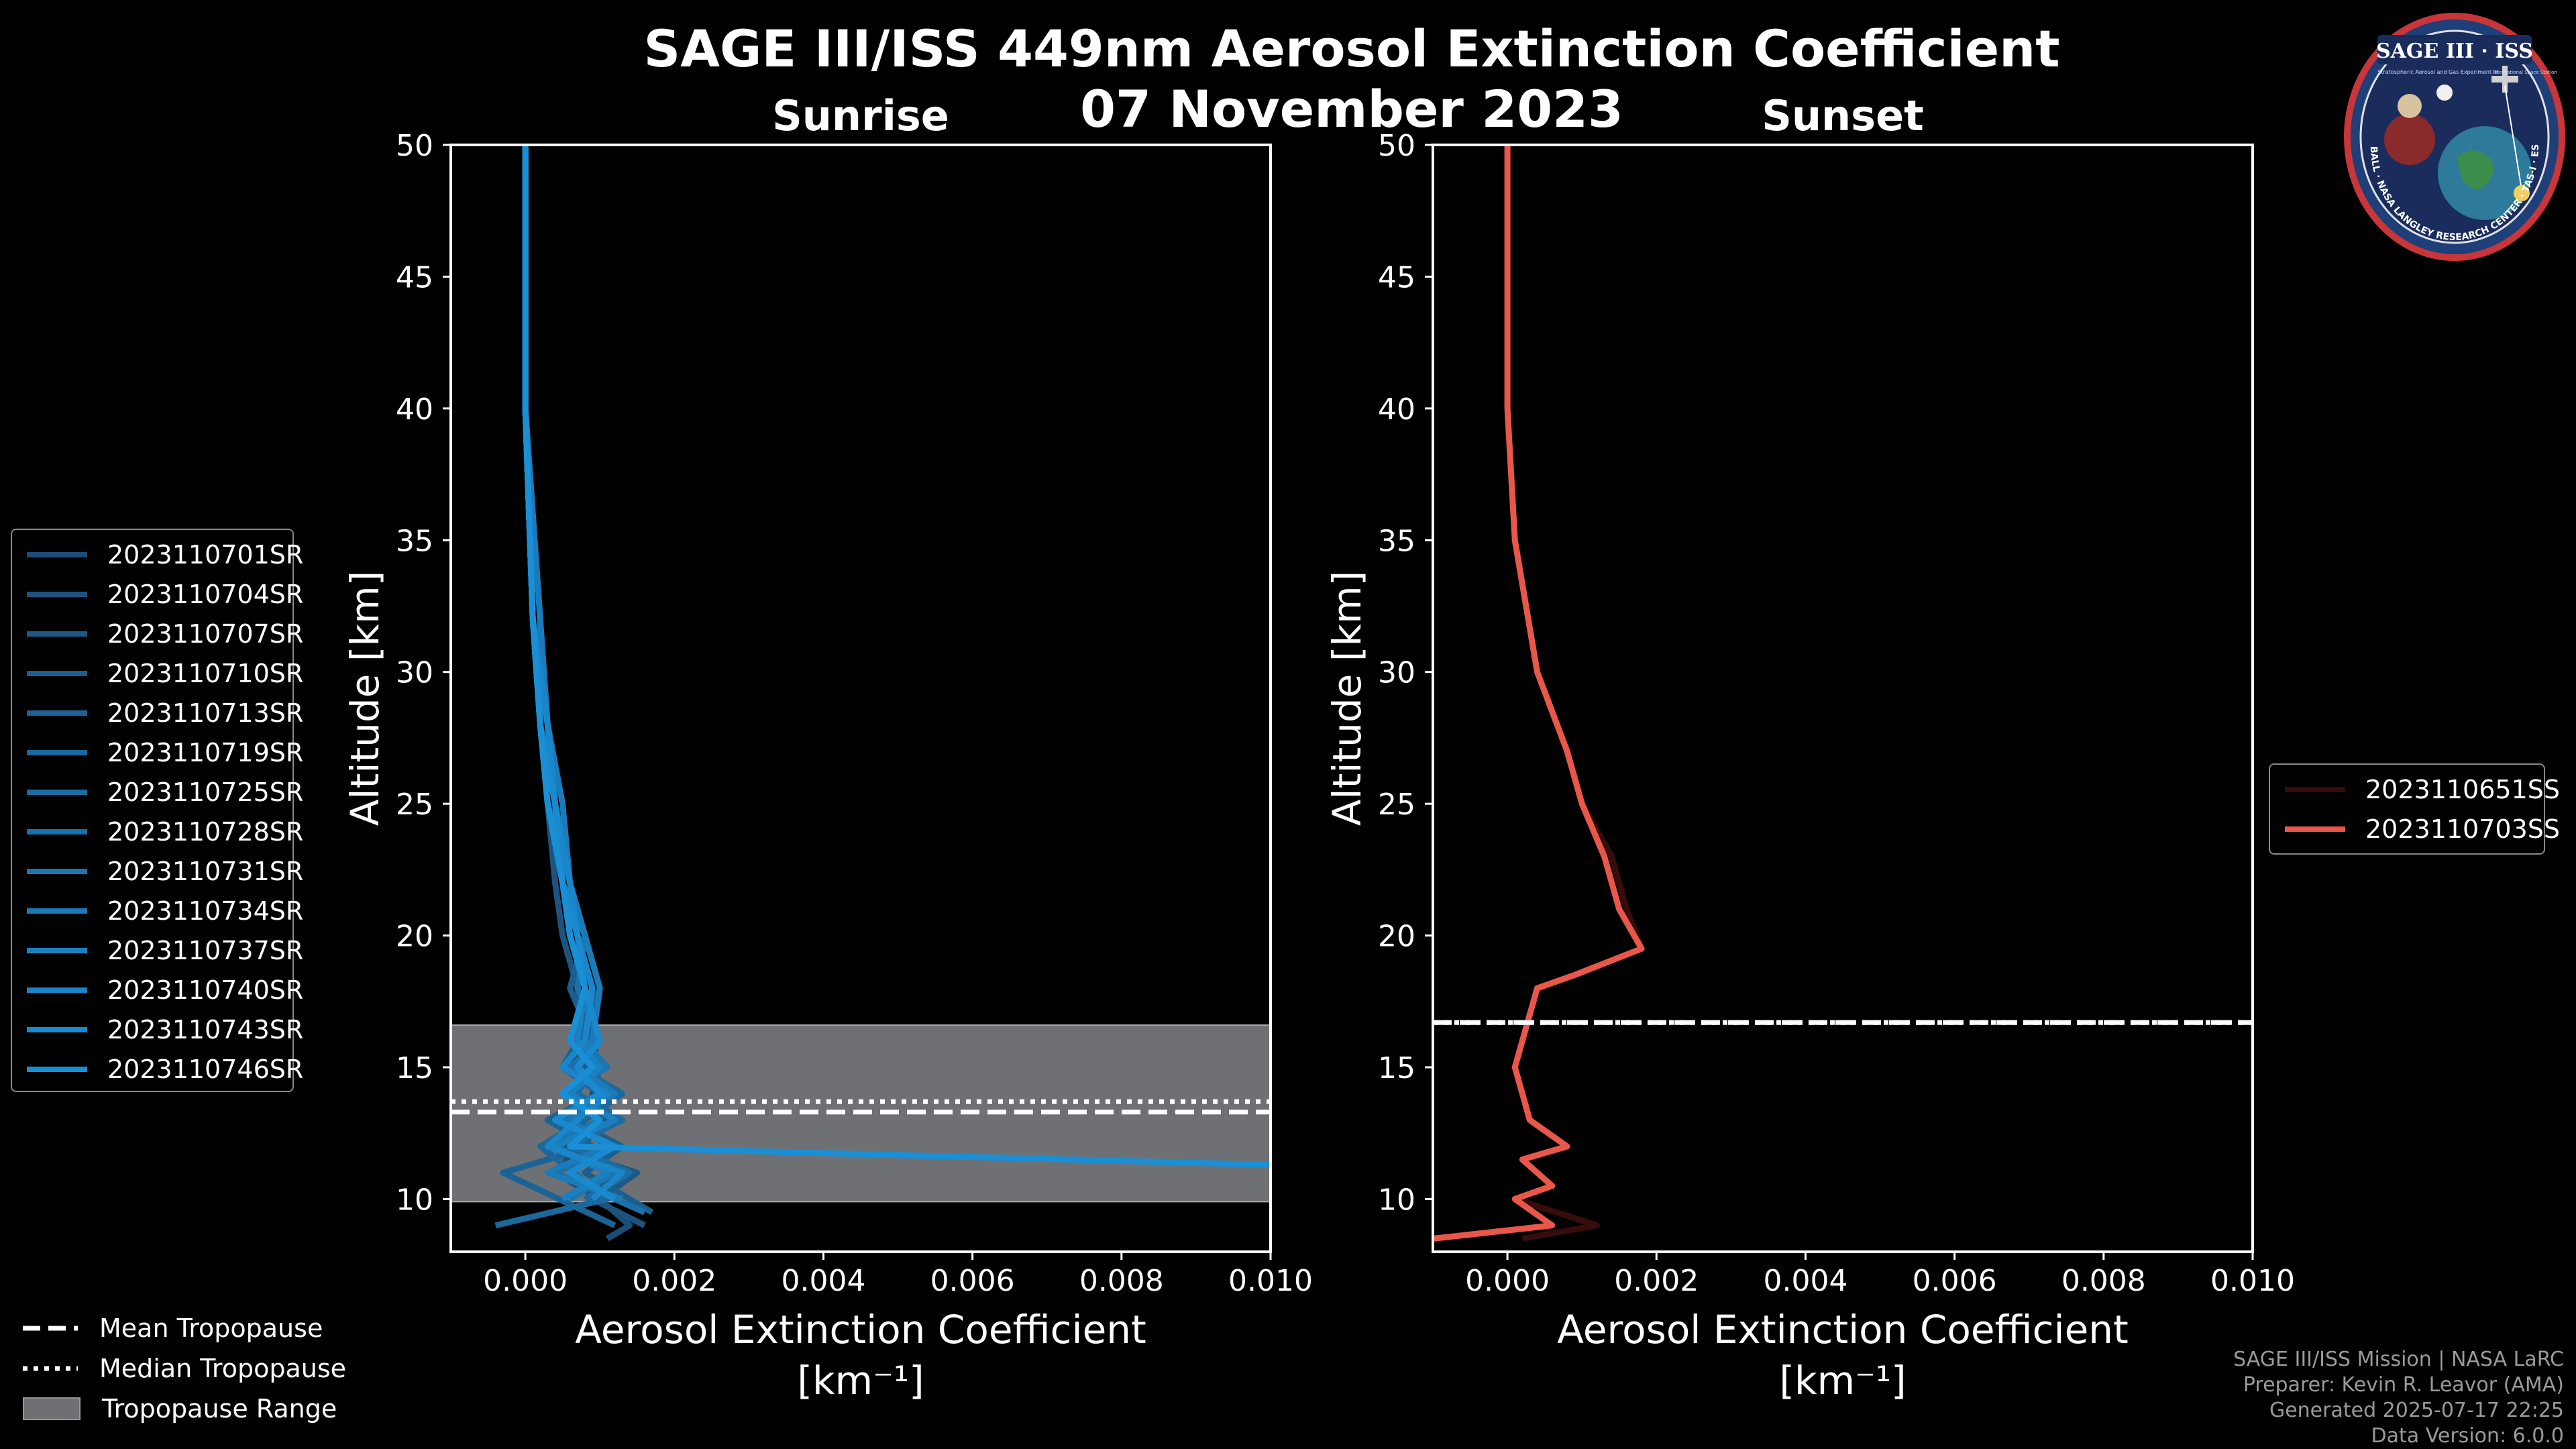 The width and height of the screenshot is (2576, 1449). I want to click on legend-entry: 2023110725SR, so click(157, 792).